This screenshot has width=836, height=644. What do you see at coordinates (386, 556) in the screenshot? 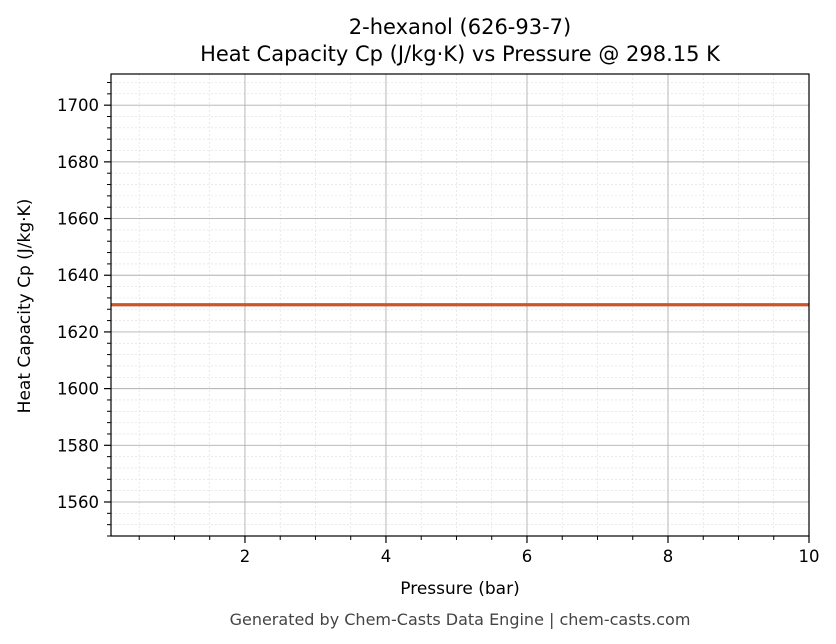
I see `x-tick-label: 4` at bounding box center [386, 556].